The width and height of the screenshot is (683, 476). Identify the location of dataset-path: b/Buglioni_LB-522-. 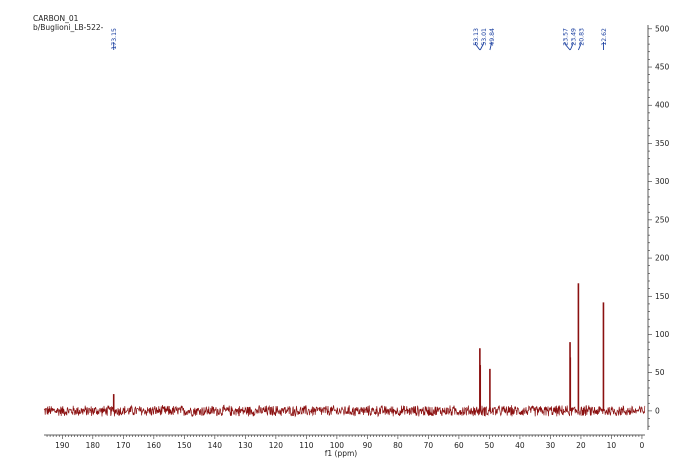
(68, 27).